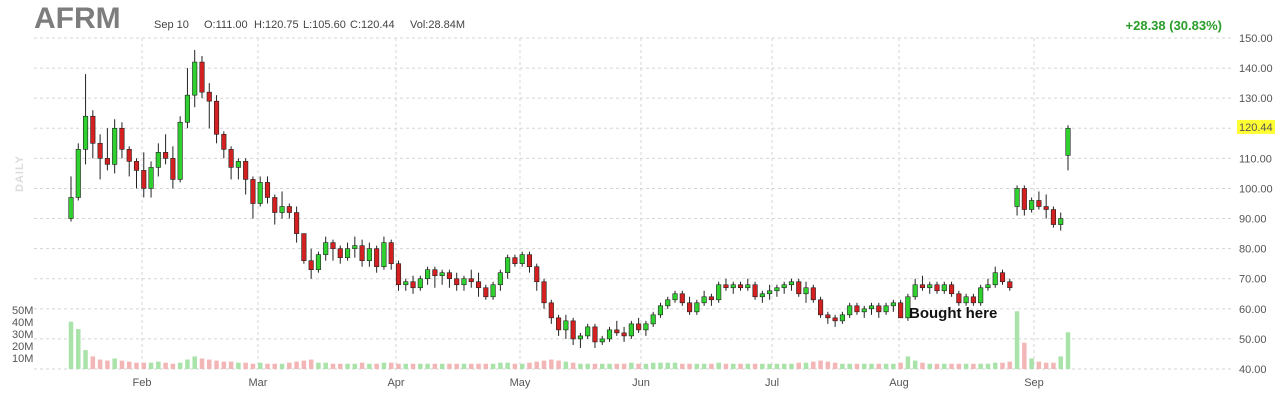 The image size is (1280, 400). What do you see at coordinates (1253, 310) in the screenshot?
I see `price-tick-label: 60.00` at bounding box center [1253, 310].